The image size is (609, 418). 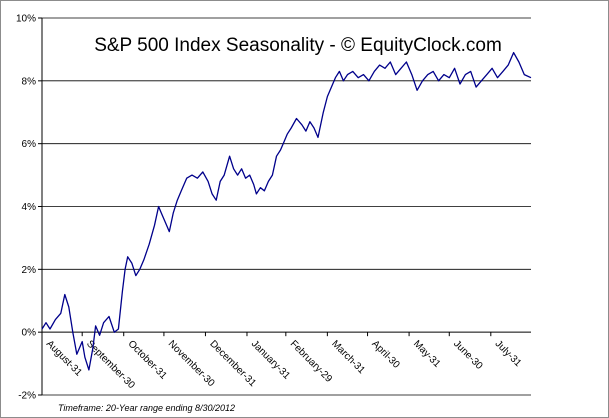 I want to click on y-axis: 10% 8% 6% 4% 2% 0% -2%, so click(x=29, y=208).